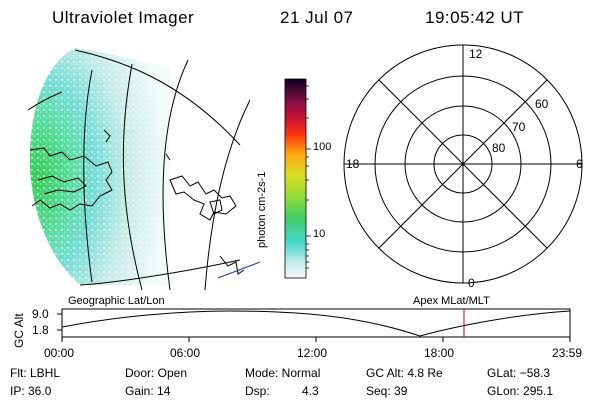 This screenshot has width=600, height=400. What do you see at coordinates (295, 178) in the screenshot?
I see `colorbar-scale` at bounding box center [295, 178].